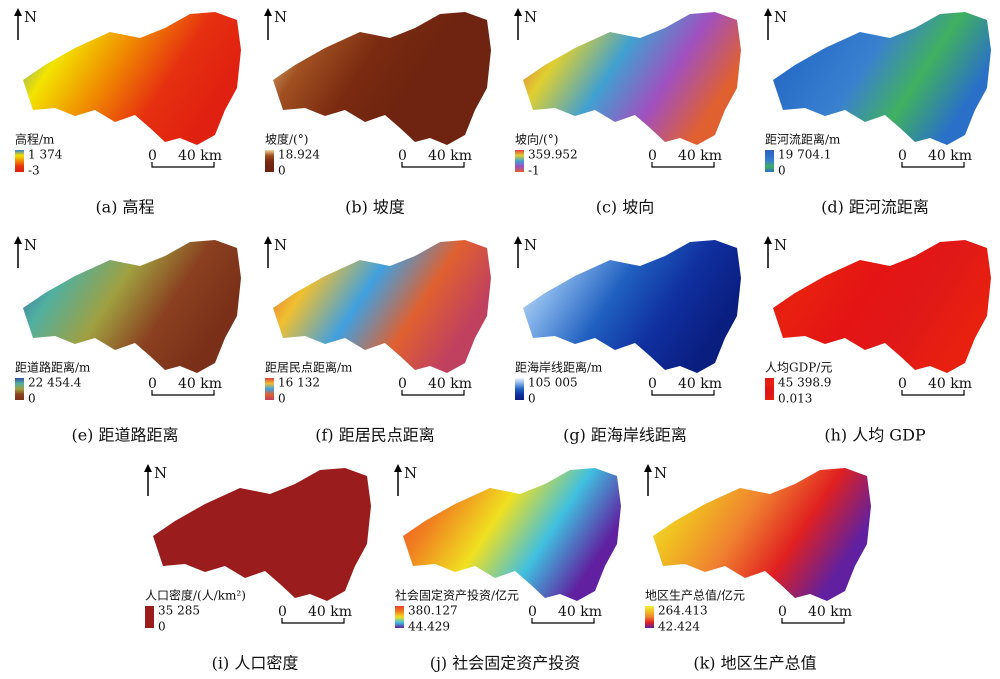 The width and height of the screenshot is (1000, 679). Describe the element at coordinates (803, 139) in the screenshot. I see `legend-title: 距河流距离/m` at that location.